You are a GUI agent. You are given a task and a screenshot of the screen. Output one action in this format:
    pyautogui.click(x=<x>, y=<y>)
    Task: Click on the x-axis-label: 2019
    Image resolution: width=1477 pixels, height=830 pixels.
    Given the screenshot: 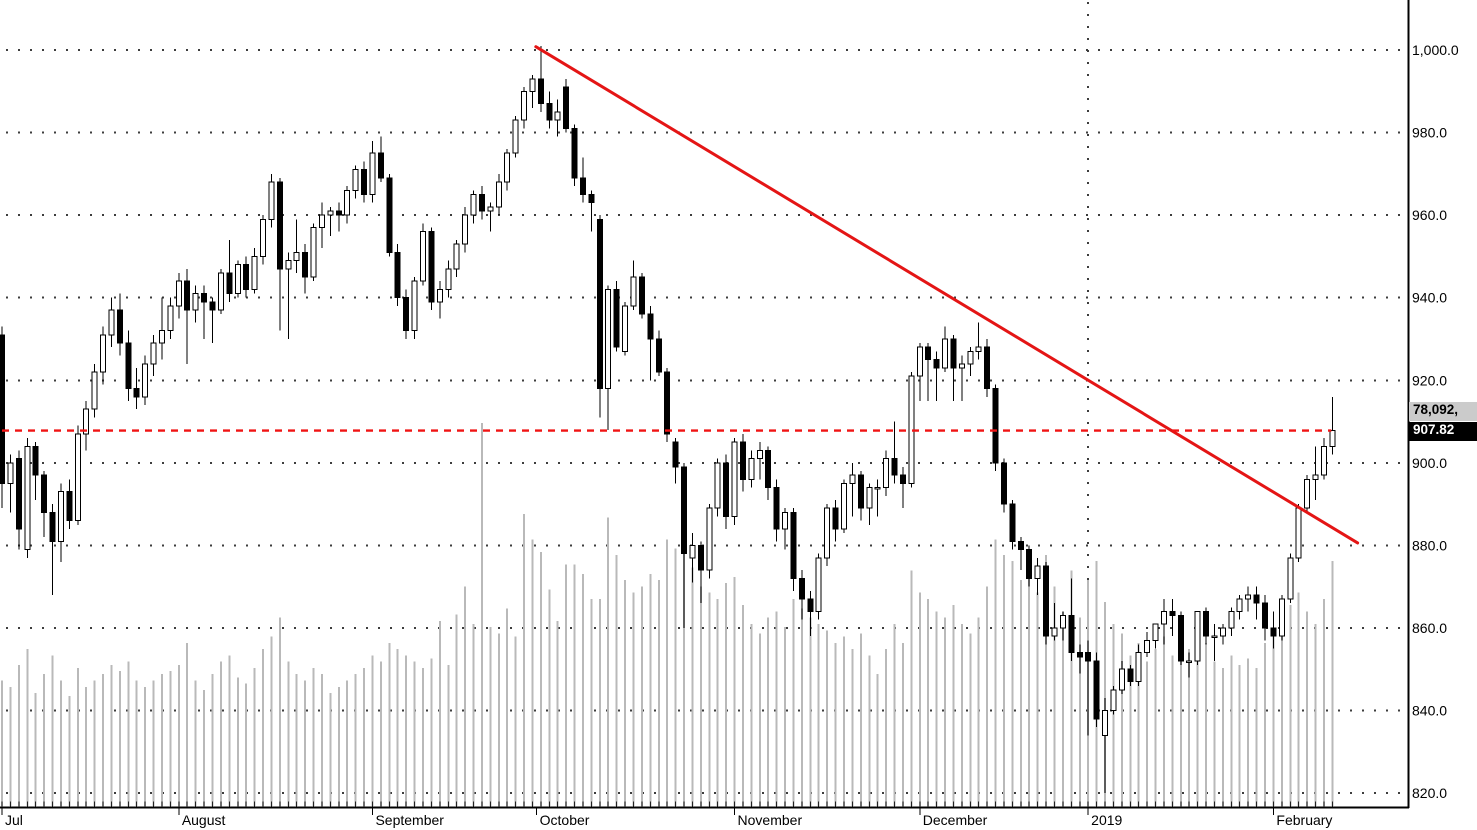 What is the action you would take?
    pyautogui.click(x=1106, y=820)
    